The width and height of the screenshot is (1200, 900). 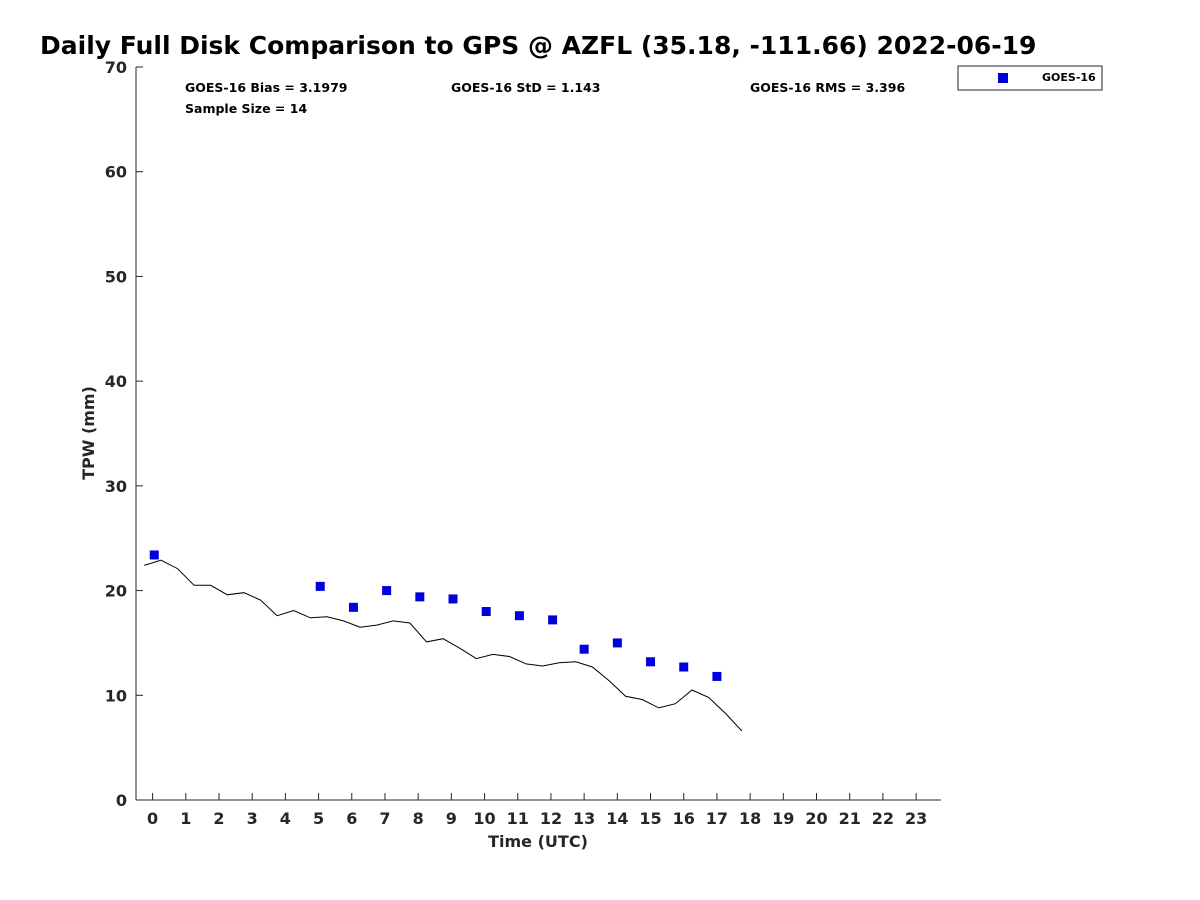 What do you see at coordinates (451, 818) in the screenshot?
I see `x-tick-label: 9` at bounding box center [451, 818].